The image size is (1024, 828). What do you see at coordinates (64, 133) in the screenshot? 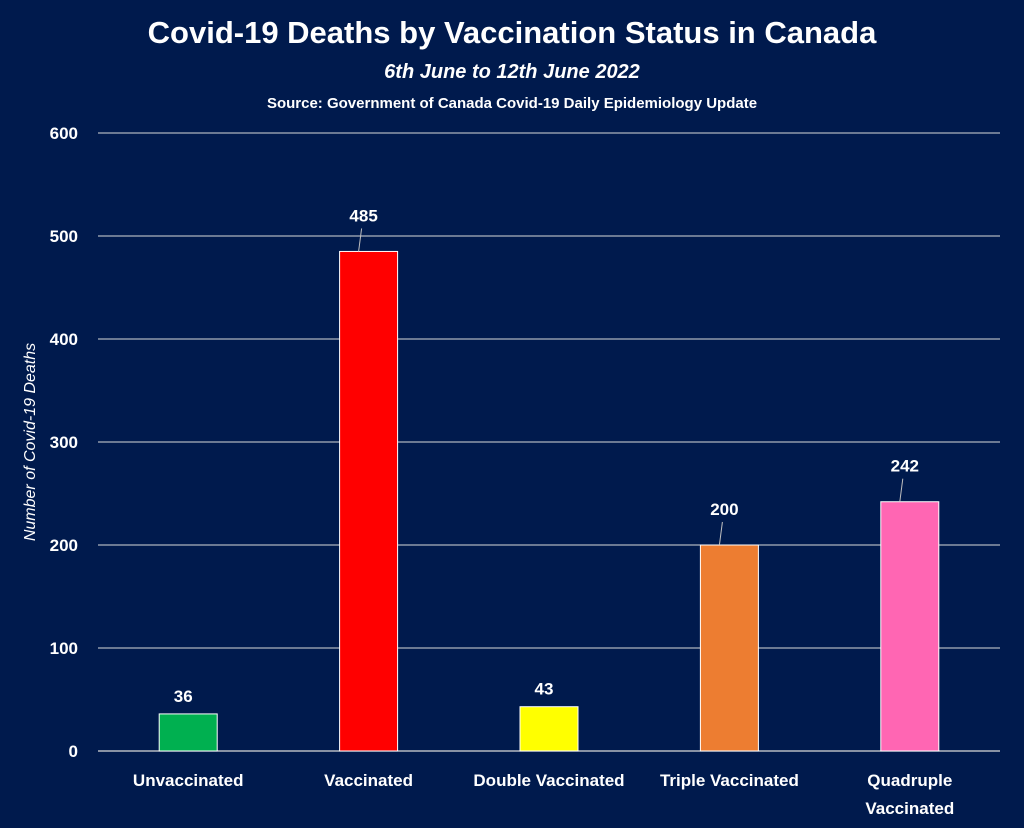
I see `y-tick-label: 600` at bounding box center [64, 133].